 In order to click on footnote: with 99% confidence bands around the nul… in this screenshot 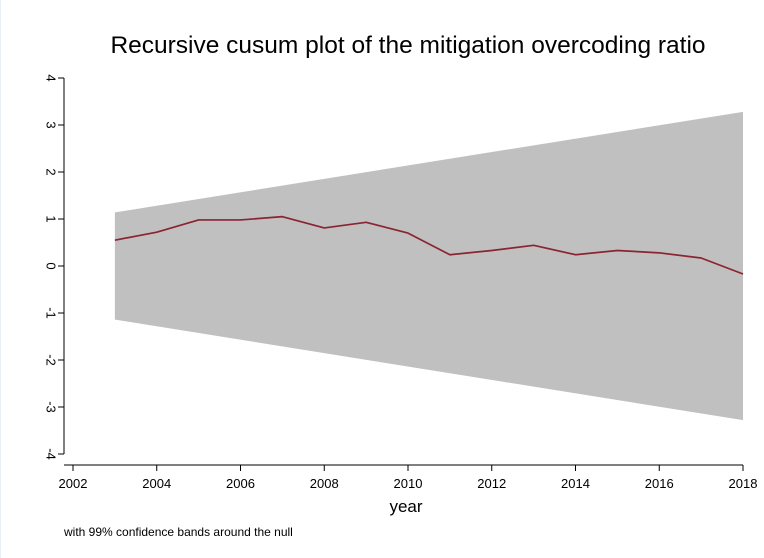, I will do `click(178, 532)`.